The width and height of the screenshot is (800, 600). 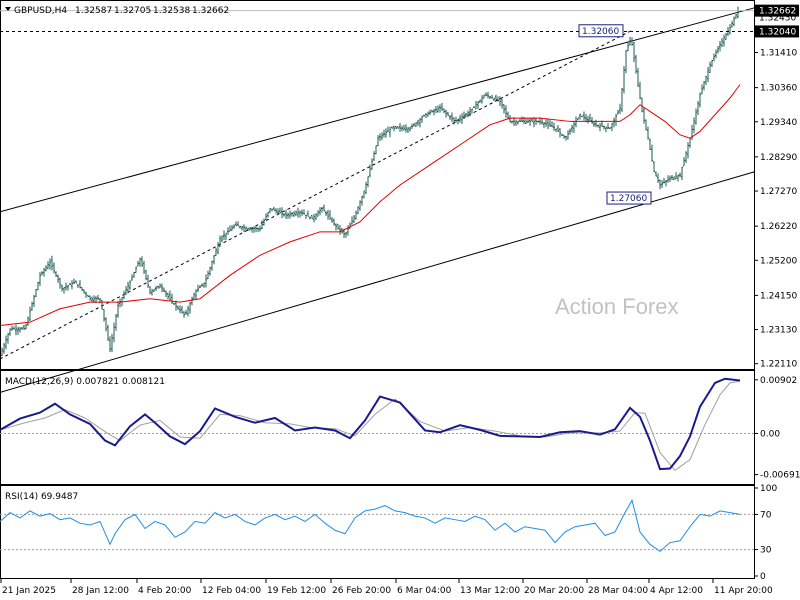 What do you see at coordinates (777, 31) in the screenshot?
I see `level-price-tag` at bounding box center [777, 31].